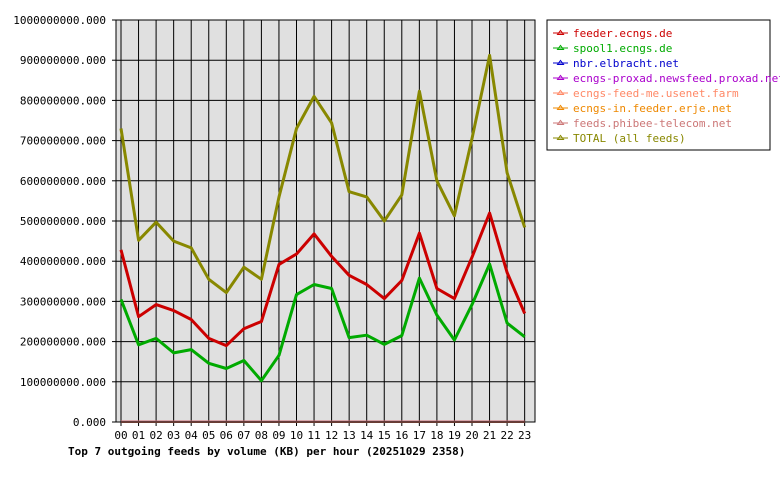 The width and height of the screenshot is (780, 480). I want to click on y-tick-label: 700000000.000, so click(63, 141).